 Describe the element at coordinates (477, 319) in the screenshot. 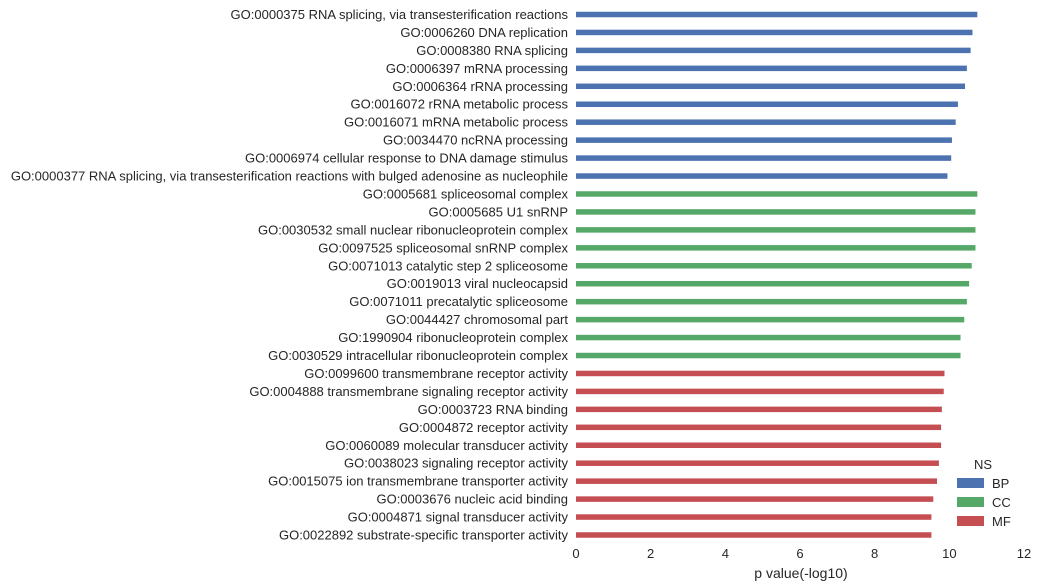

I see `category-label: GO:0044427 chromosomal part` at that location.